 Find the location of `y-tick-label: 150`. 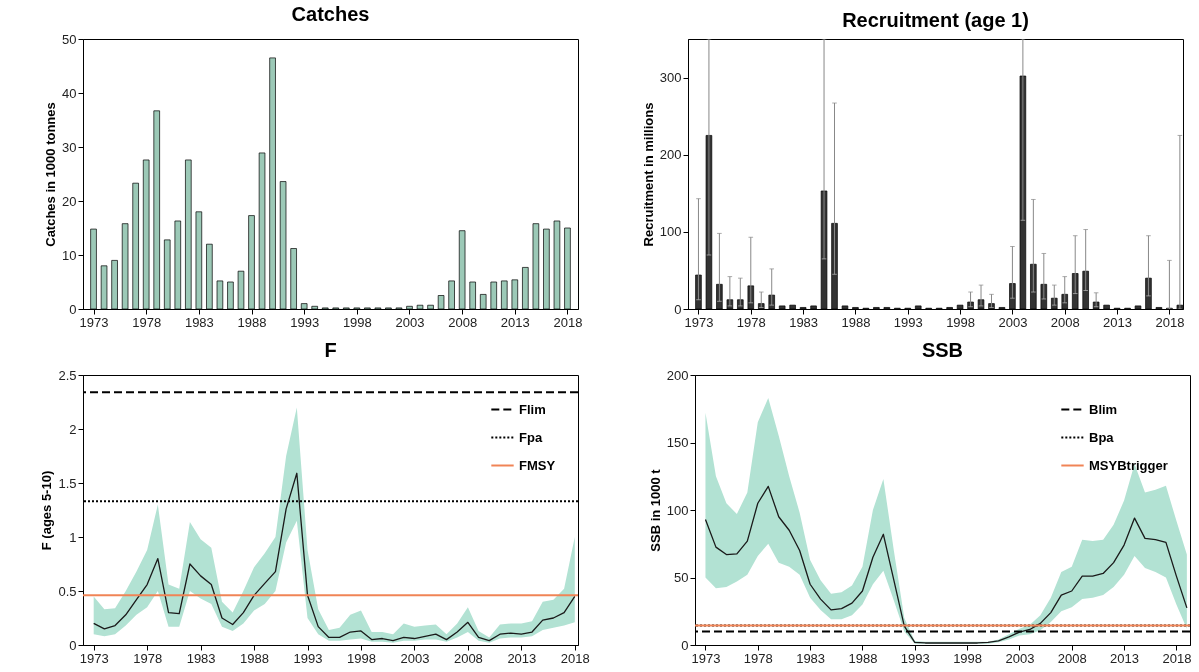

y-tick-label: 150 is located at coordinates (677, 442).